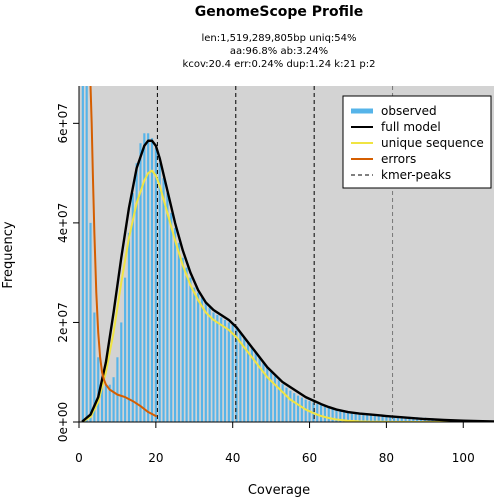 The height and width of the screenshot is (500, 495). What do you see at coordinates (396, 127) in the screenshot?
I see `legend-item: full model` at bounding box center [396, 127].